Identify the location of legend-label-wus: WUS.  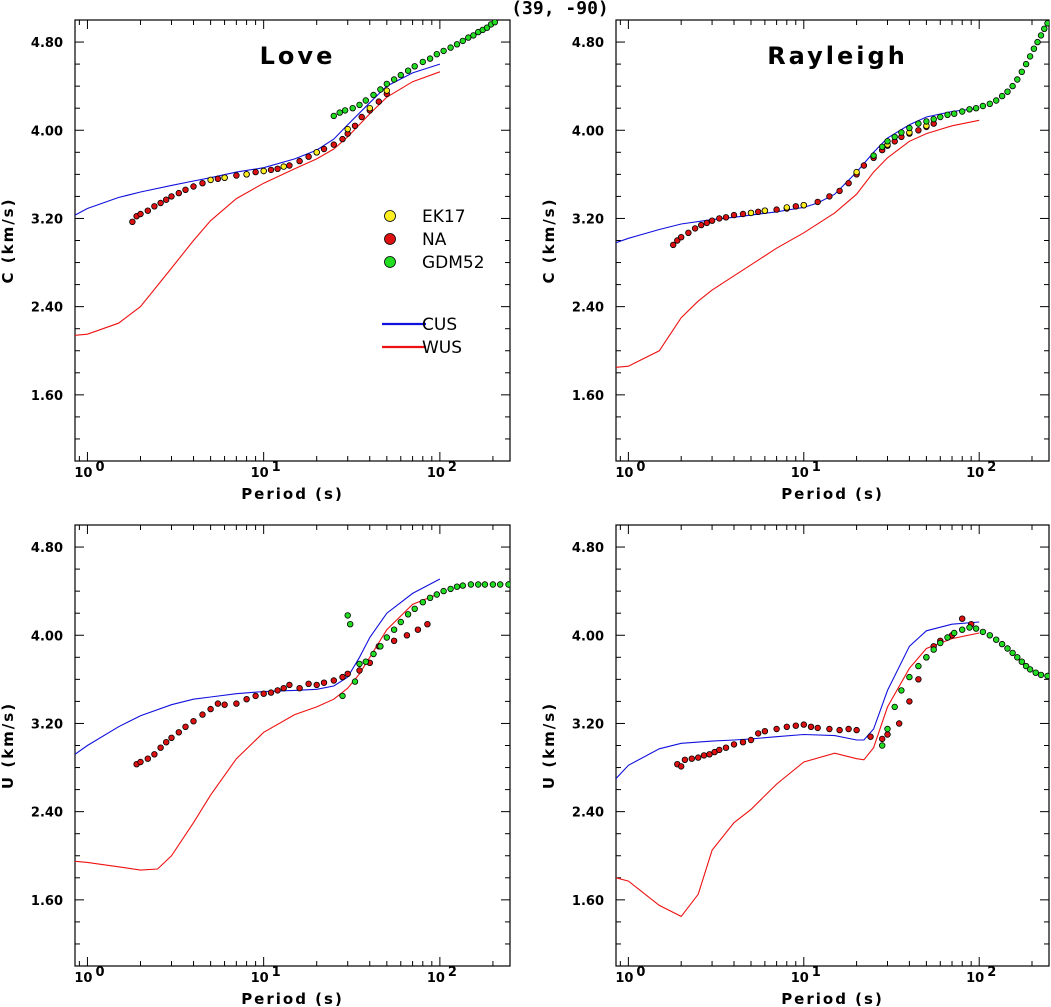
(442, 348).